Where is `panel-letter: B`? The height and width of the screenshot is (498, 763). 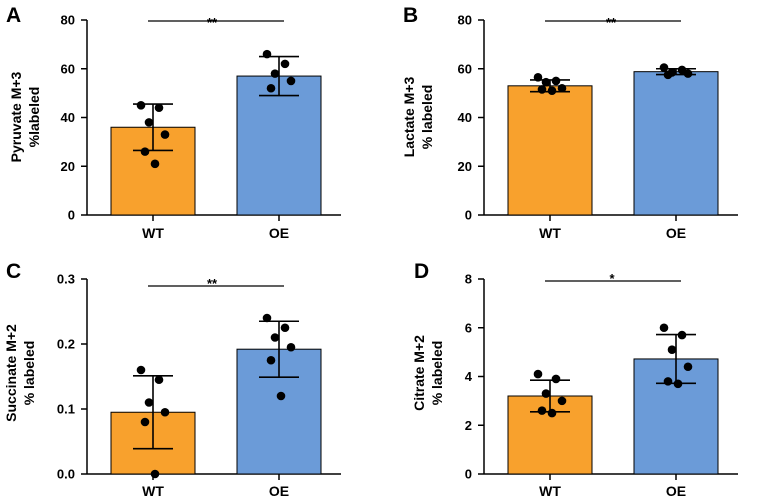
panel-letter: B is located at coordinates (410, 15).